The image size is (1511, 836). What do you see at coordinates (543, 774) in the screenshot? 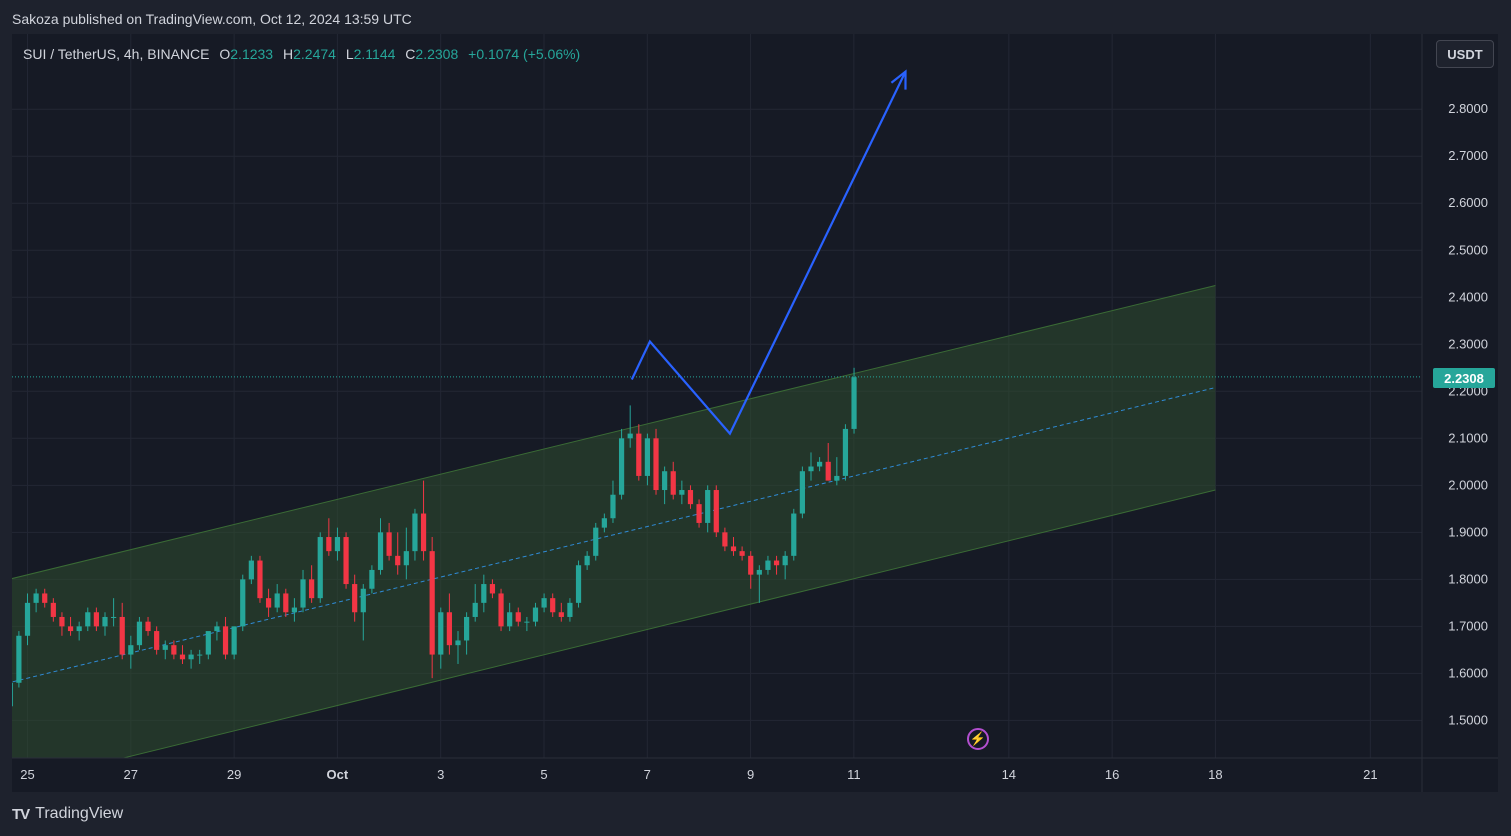
I see `time-tick-label: 5` at bounding box center [543, 774].